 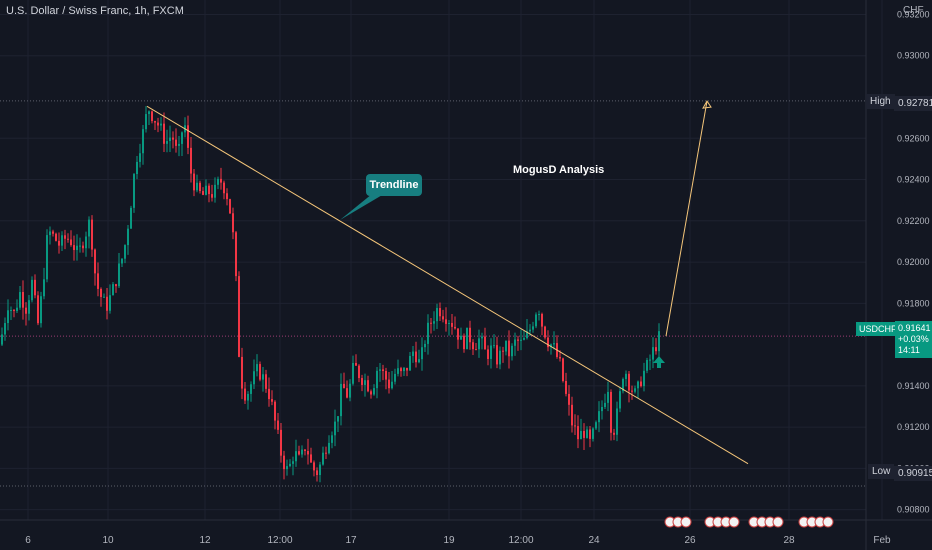 I want to click on high-tag-value: 0.92781, so click(x=913, y=103).